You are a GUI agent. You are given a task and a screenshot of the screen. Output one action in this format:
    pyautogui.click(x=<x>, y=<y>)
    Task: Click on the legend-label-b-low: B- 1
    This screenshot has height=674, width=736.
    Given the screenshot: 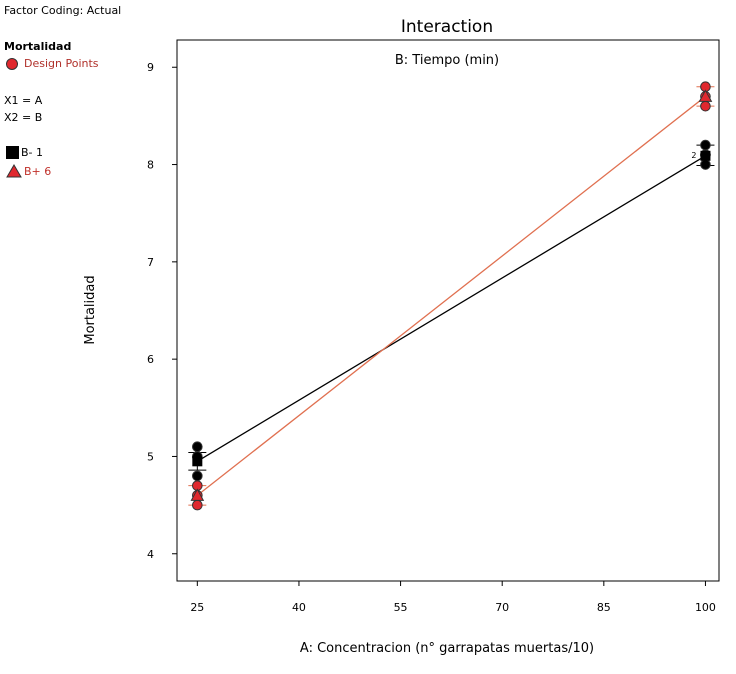 What is the action you would take?
    pyautogui.click(x=32, y=152)
    